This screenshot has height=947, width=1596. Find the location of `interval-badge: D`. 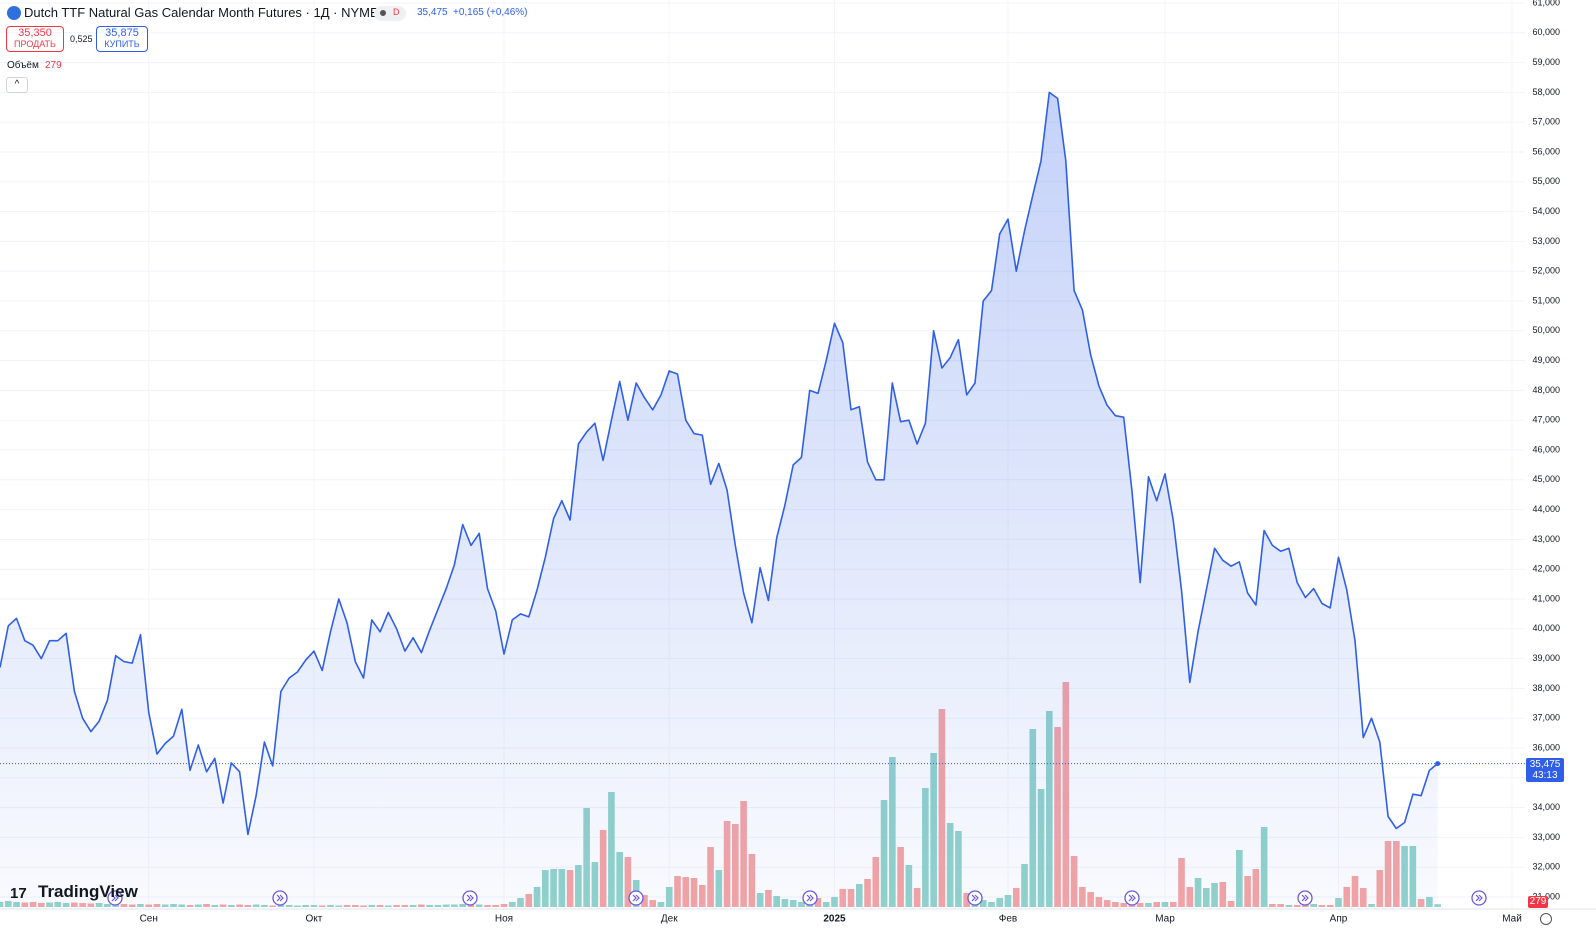

interval-badge: D is located at coordinates (396, 12).